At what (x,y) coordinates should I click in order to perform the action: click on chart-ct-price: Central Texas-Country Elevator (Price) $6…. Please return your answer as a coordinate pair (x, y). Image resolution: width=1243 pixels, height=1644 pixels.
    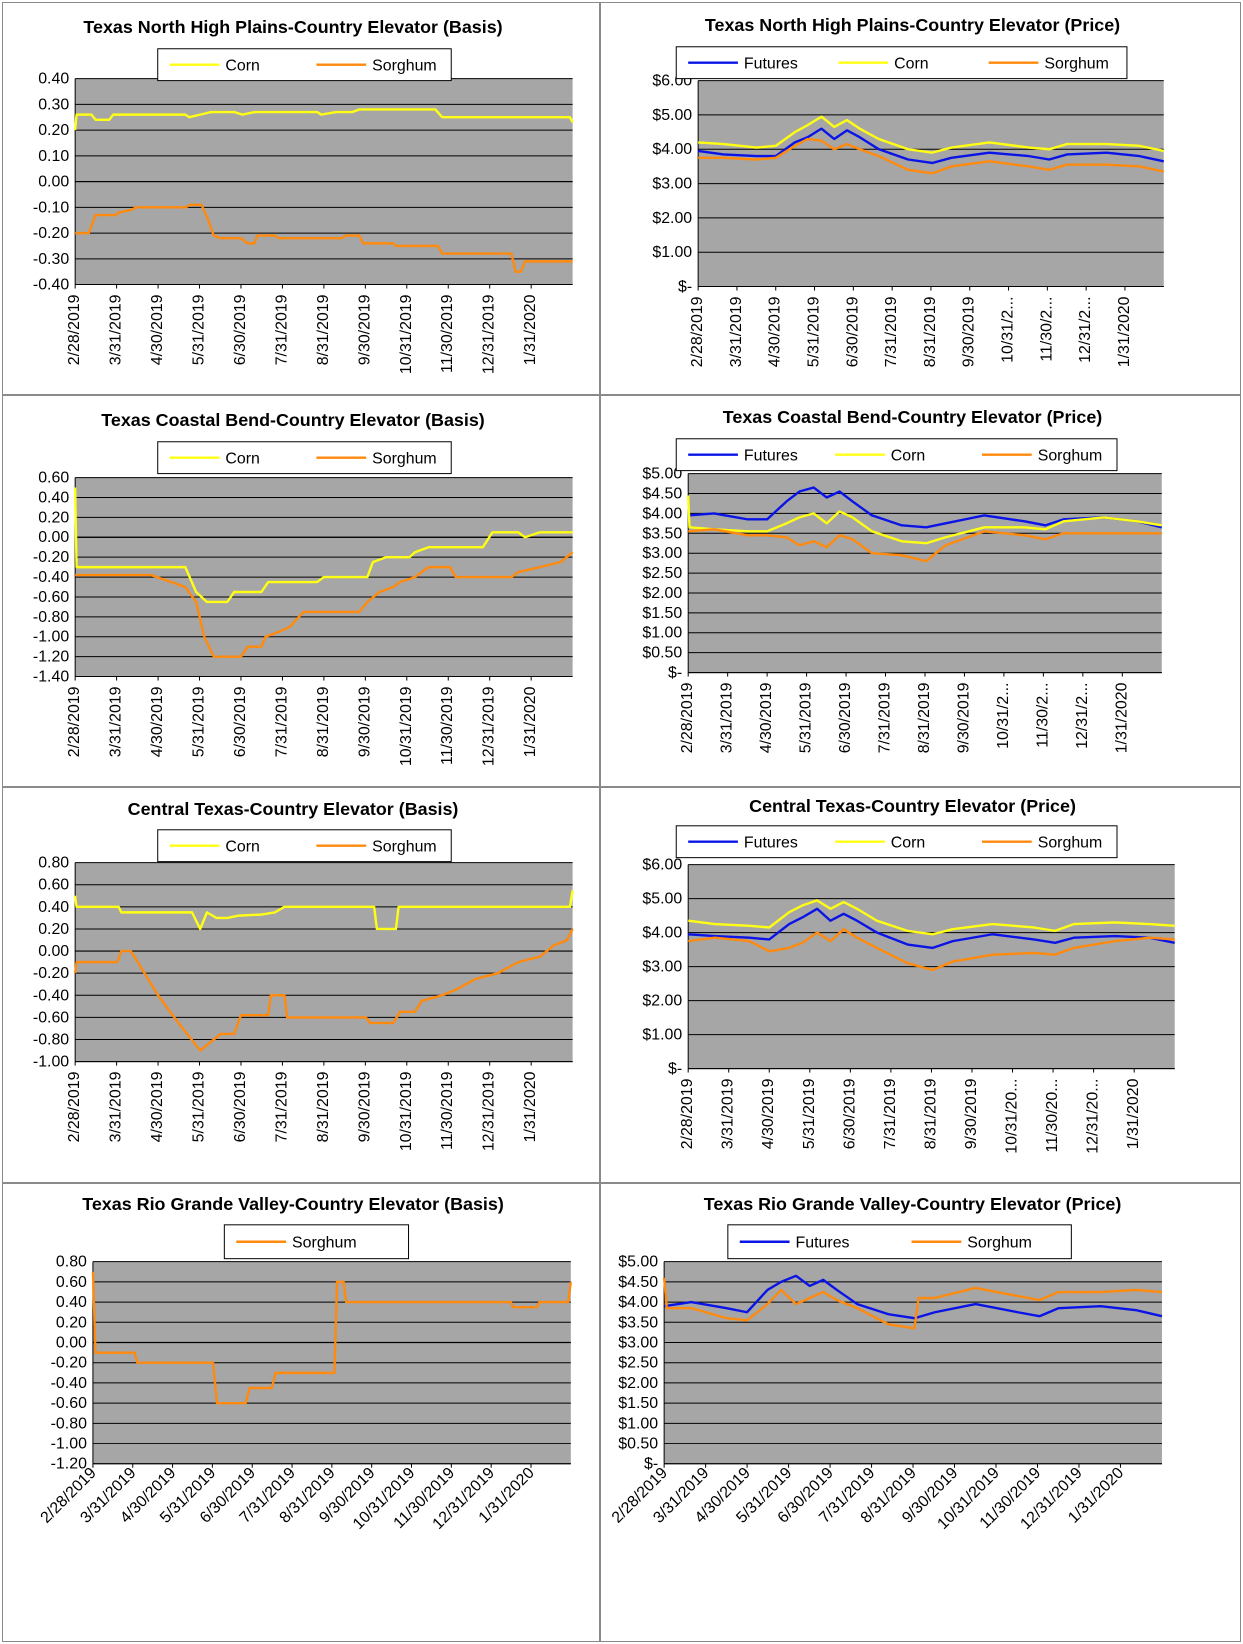
    Looking at the image, I should click on (920, 985).